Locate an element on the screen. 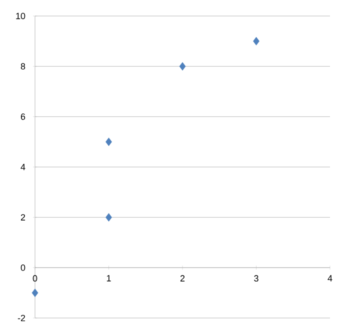 The width and height of the screenshot is (346, 334). x-tick-label: 1 is located at coordinates (108, 278).